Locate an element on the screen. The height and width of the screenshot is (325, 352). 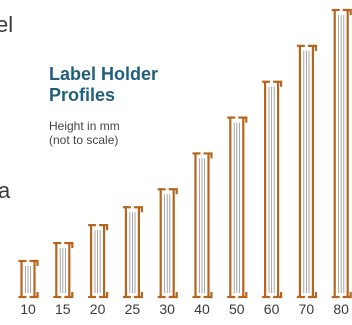
diagram-title: Label Holder Profiles is located at coordinates (124, 85).